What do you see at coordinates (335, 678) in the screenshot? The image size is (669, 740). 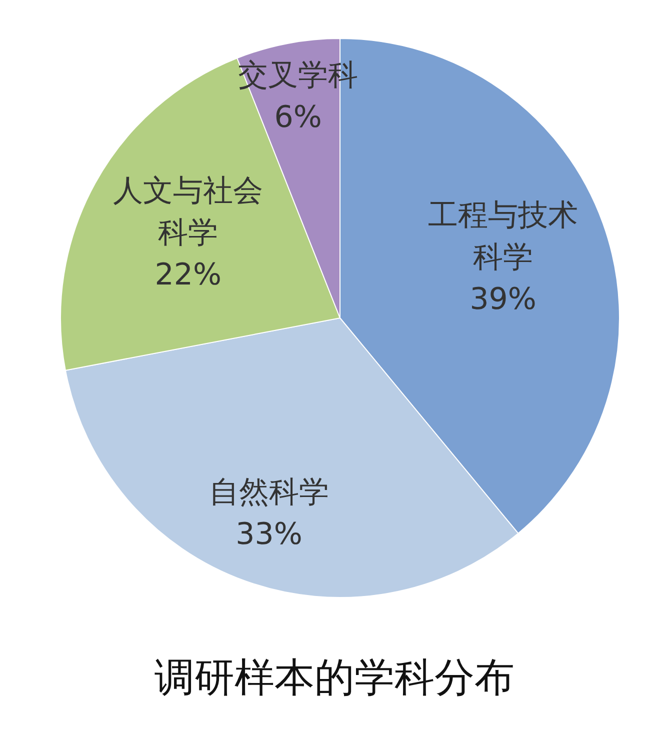 I see `text: 调研样本的学科分布` at bounding box center [335, 678].